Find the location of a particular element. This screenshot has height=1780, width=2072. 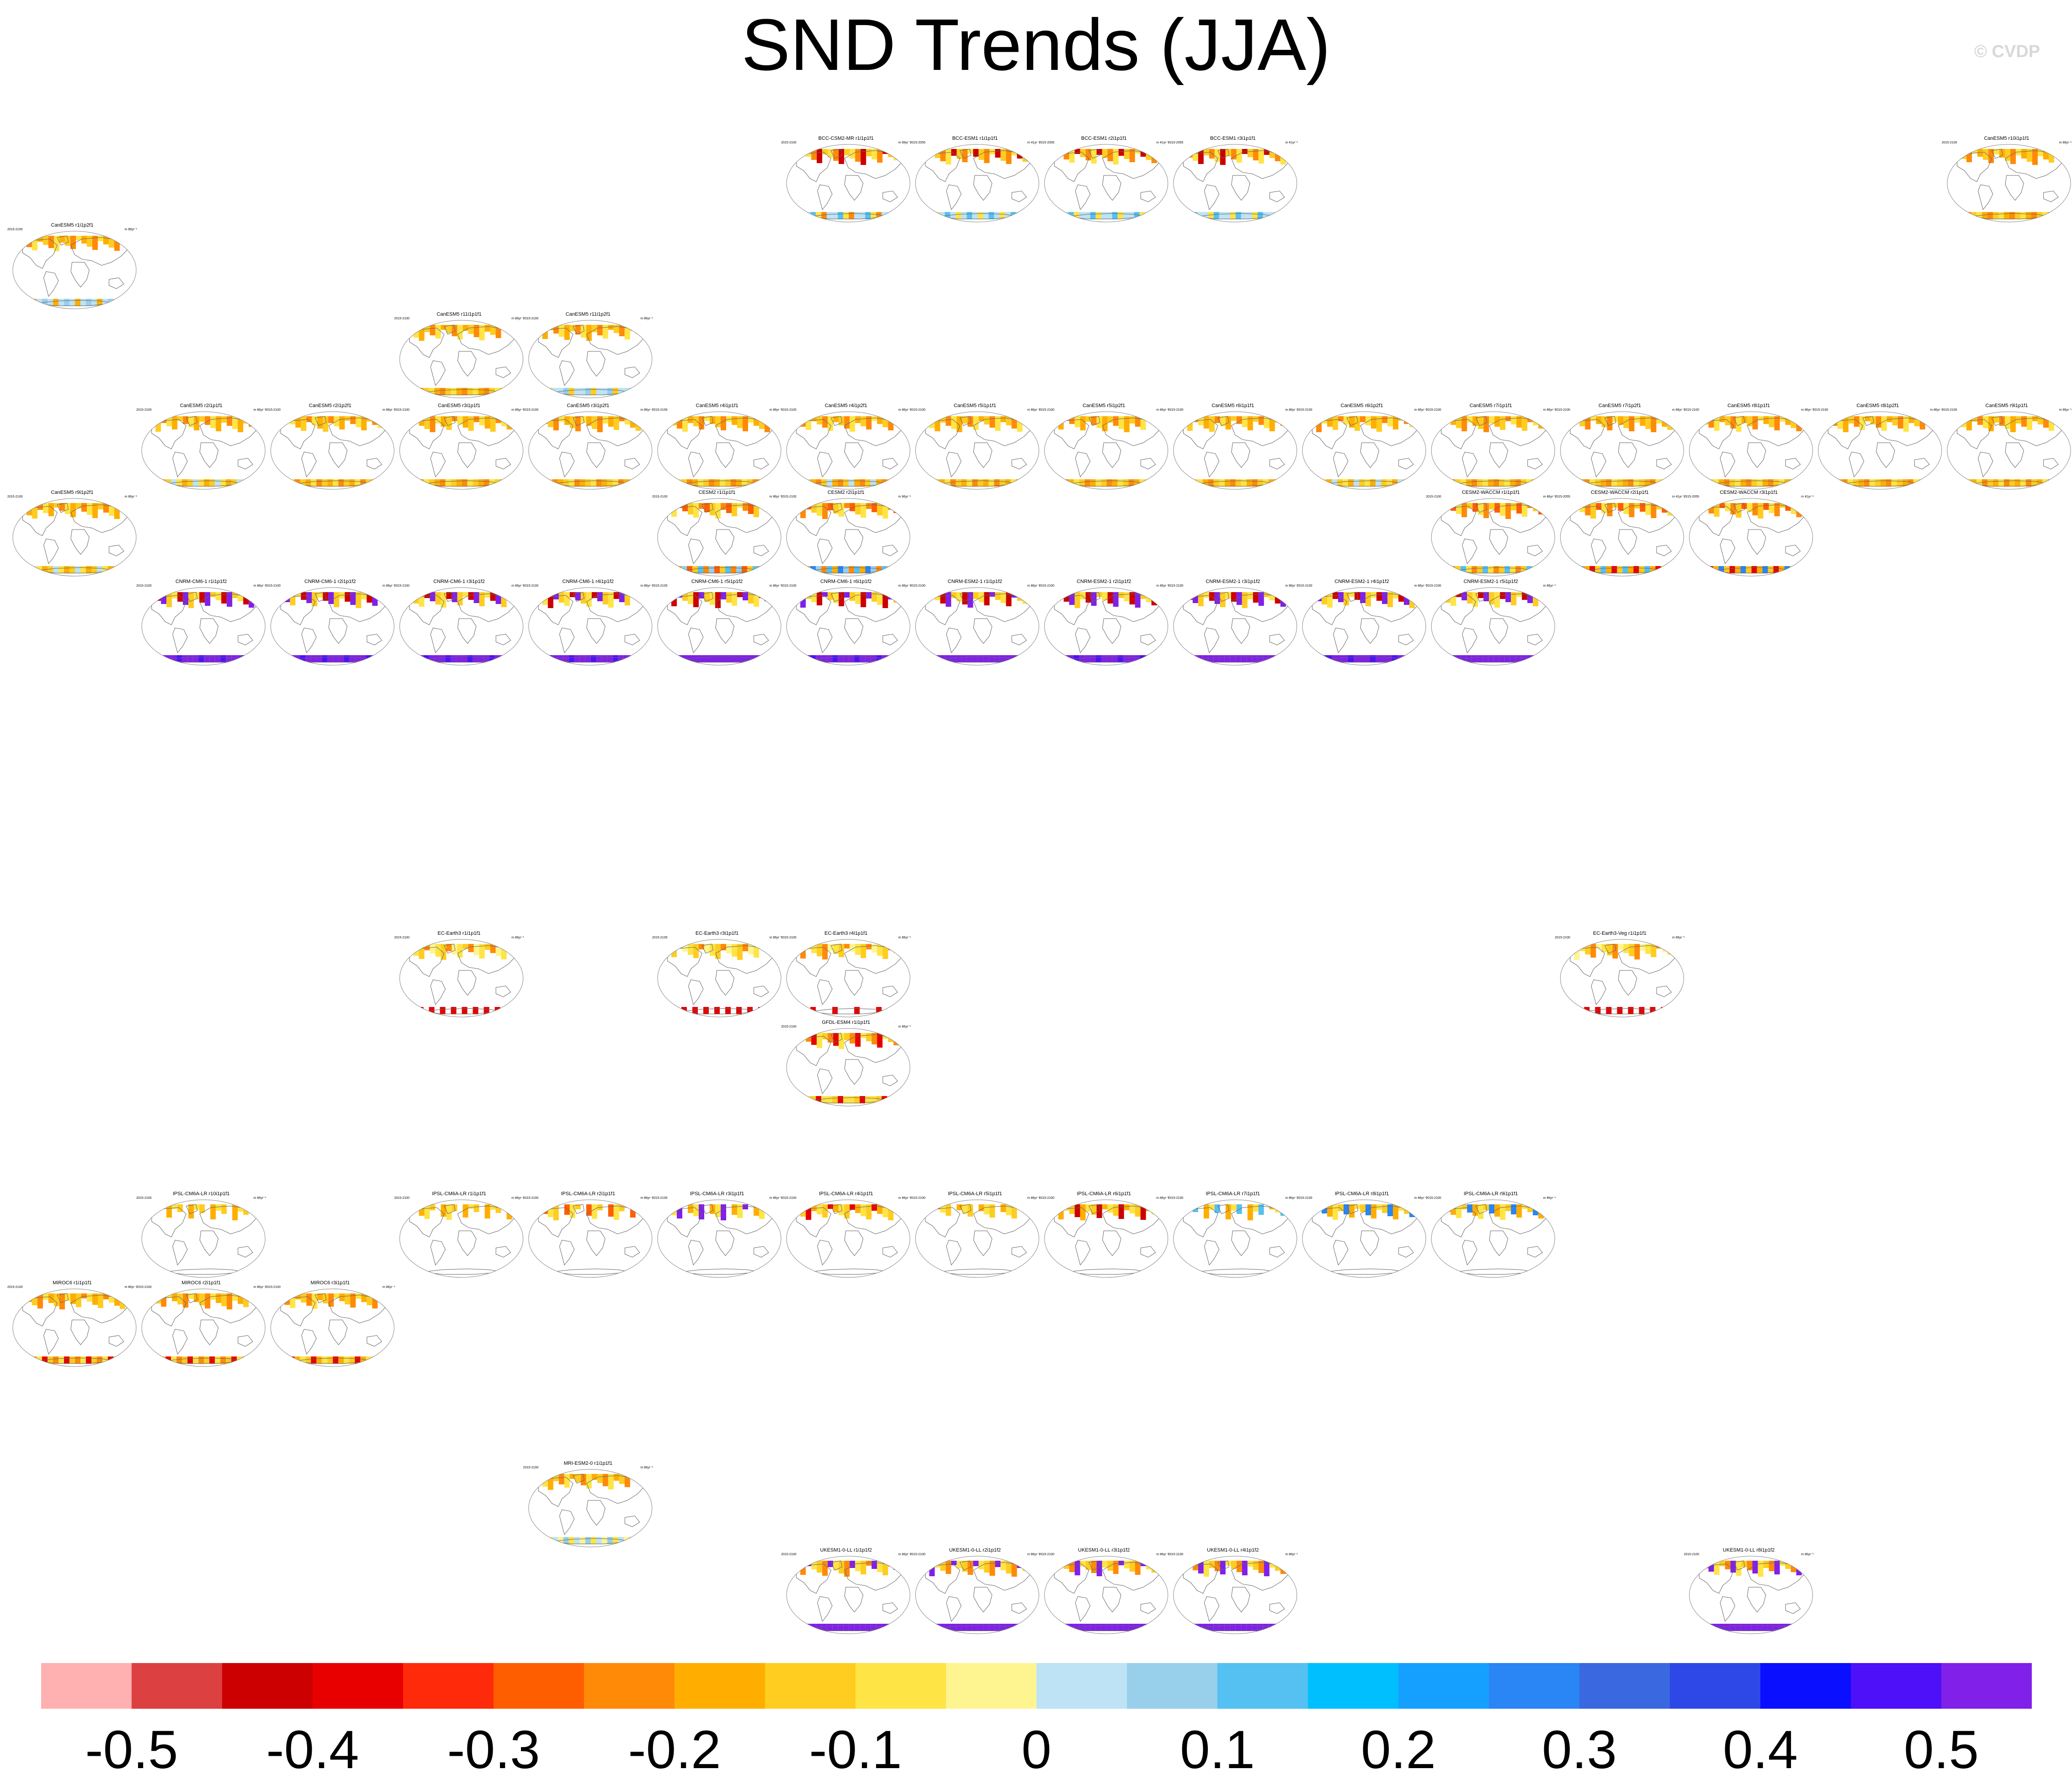

colorbar-box is located at coordinates (810, 1686).